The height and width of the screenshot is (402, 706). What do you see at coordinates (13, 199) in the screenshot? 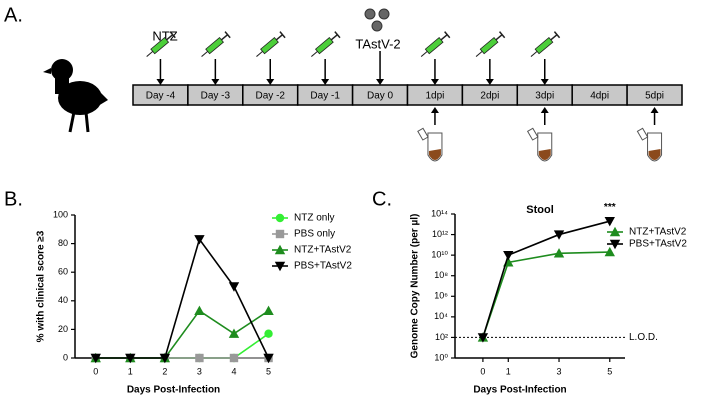
I see `panel-label: B.` at bounding box center [13, 199].